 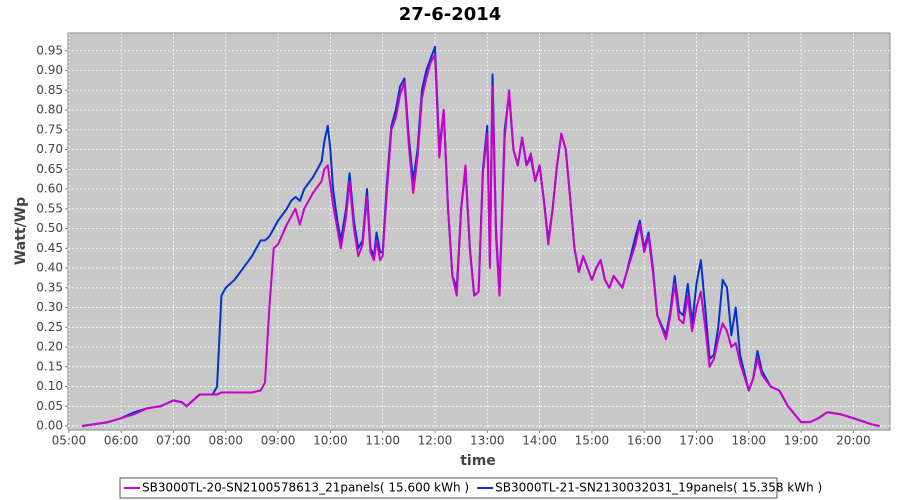 I want to click on y-tick-label: 0.15, so click(x=49, y=366).